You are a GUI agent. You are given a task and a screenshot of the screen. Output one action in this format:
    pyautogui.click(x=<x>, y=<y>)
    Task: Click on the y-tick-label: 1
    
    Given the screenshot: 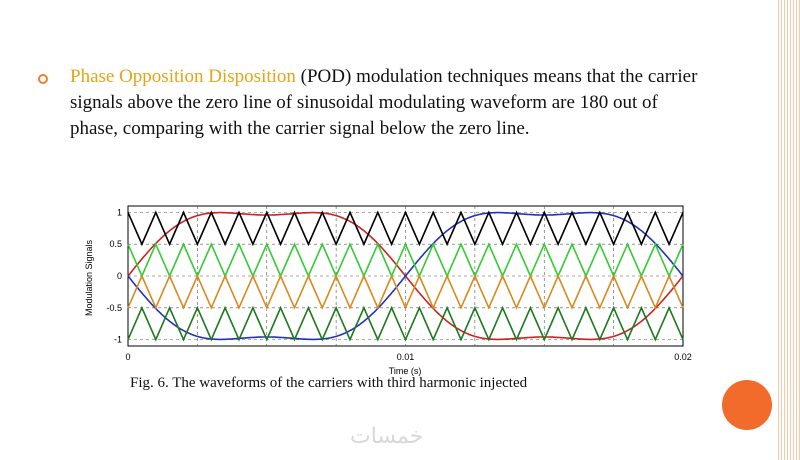 What is the action you would take?
    pyautogui.click(x=119, y=212)
    